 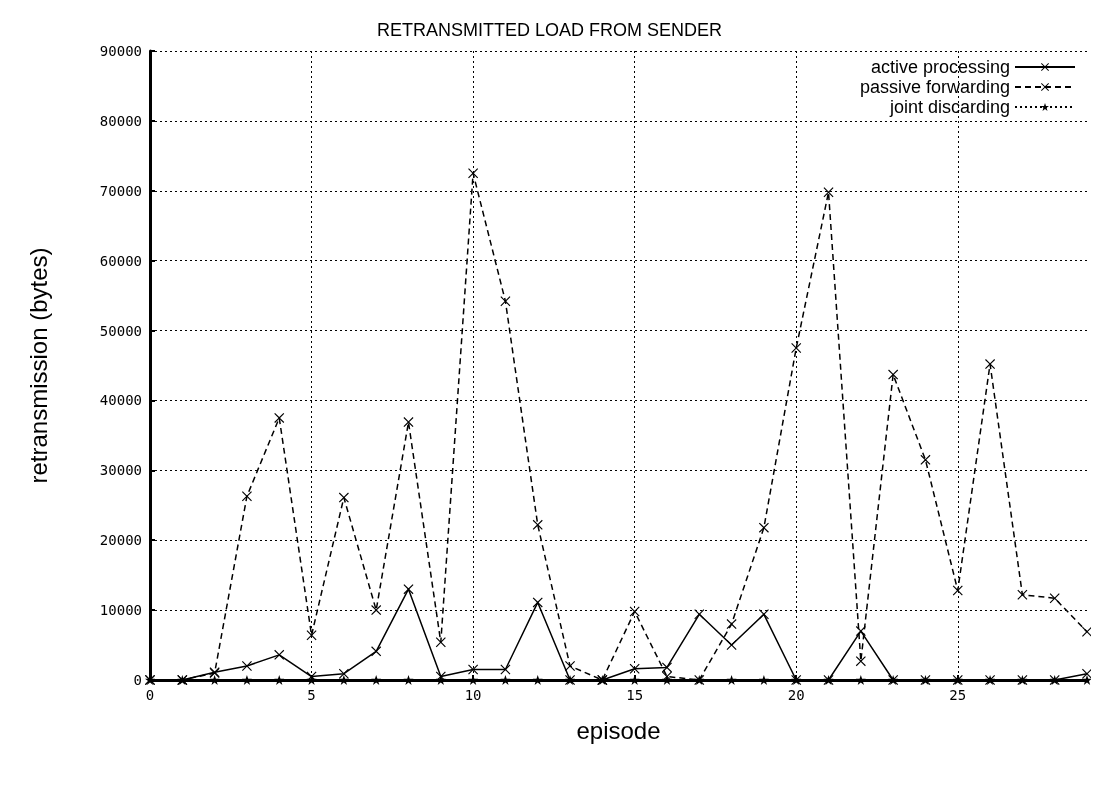 What do you see at coordinates (949, 107) in the screenshot?
I see `legend-label: joint discarding` at bounding box center [949, 107].